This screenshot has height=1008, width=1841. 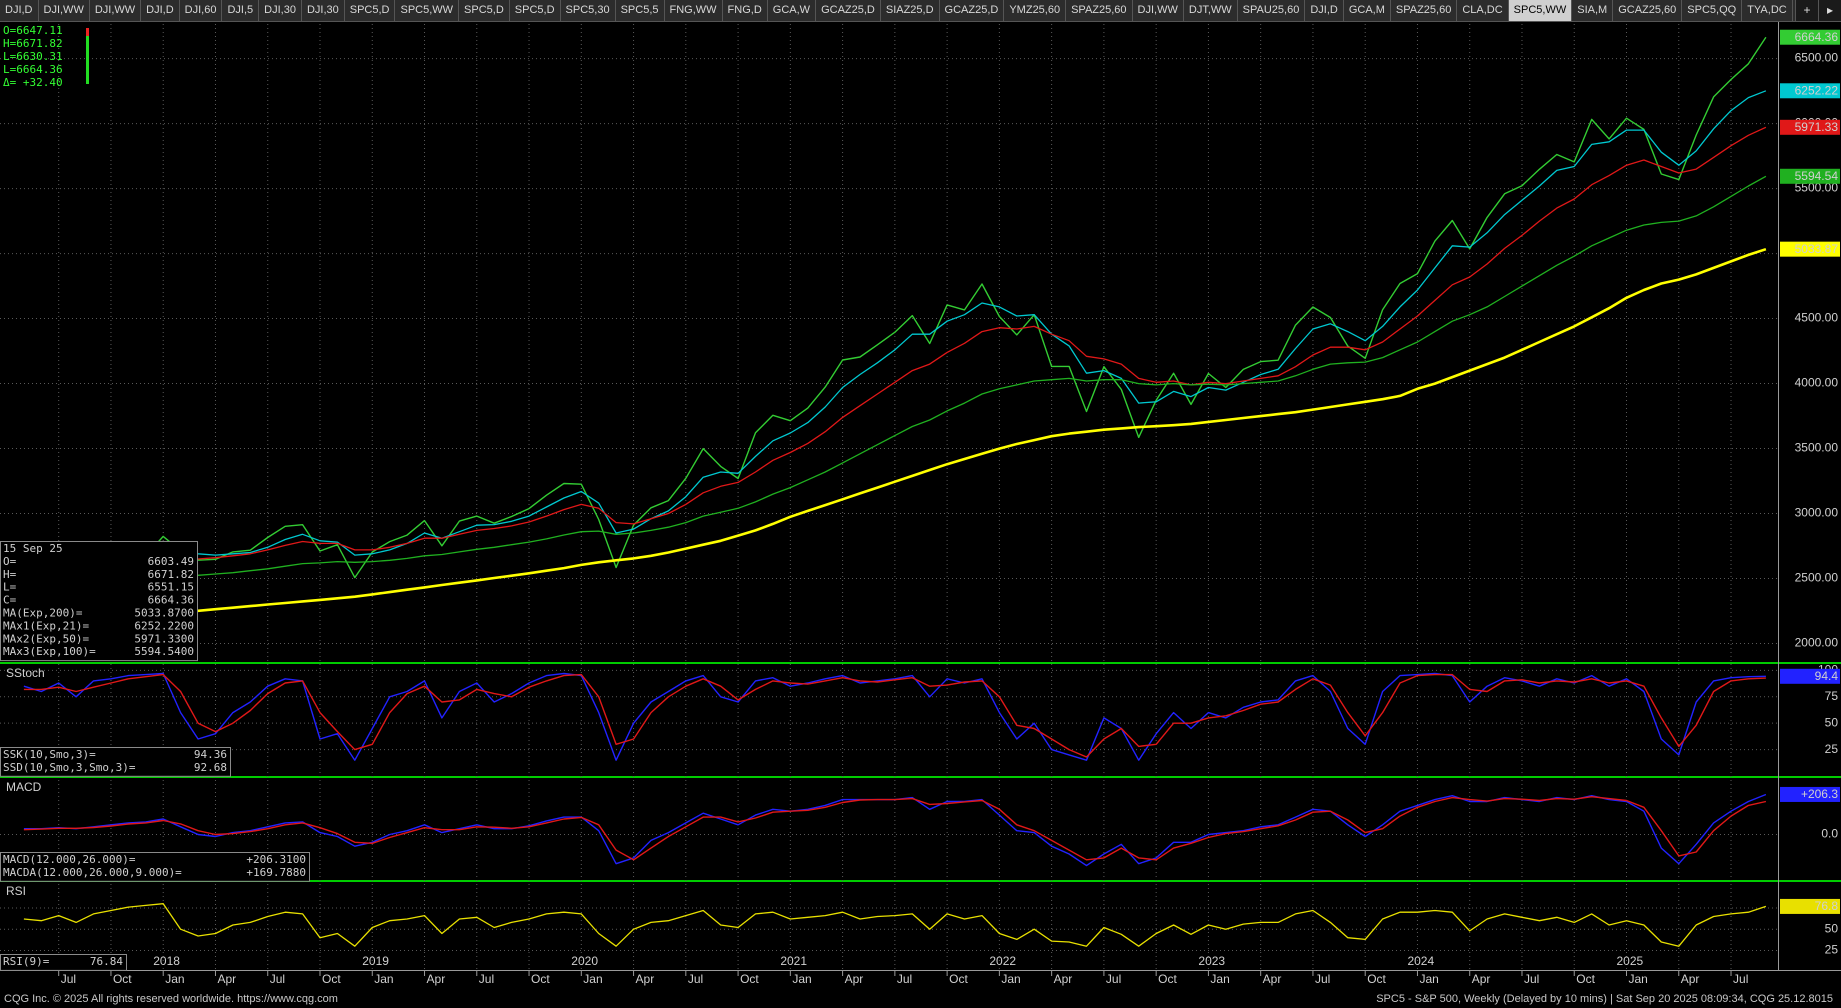 I want to click on tab: YMZ25,60, so click(x=1035, y=10).